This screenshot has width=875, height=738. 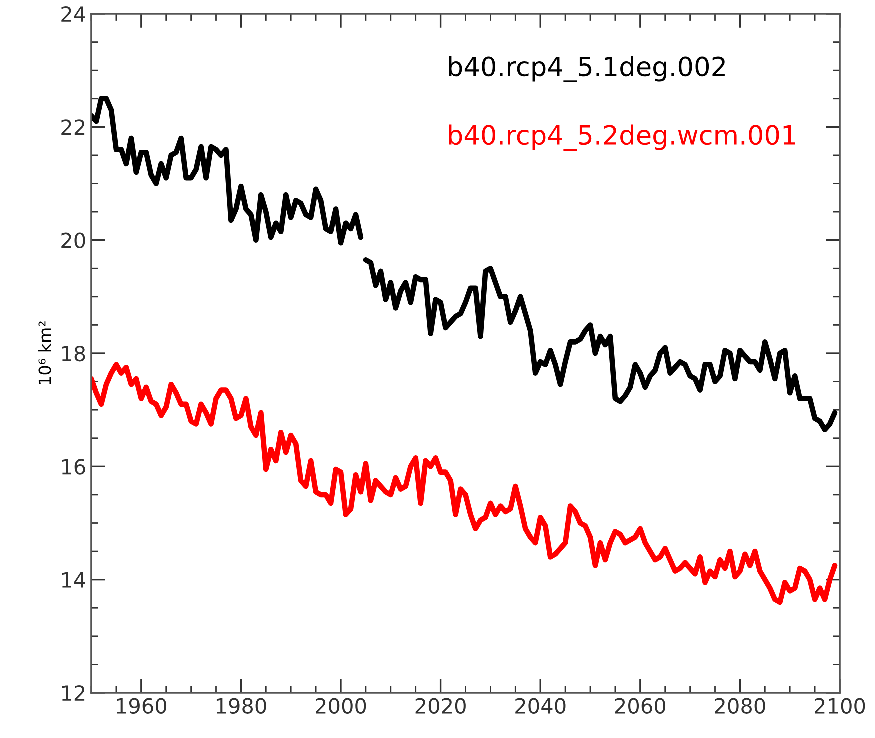 I want to click on x-tick-label: 2040, so click(x=541, y=706).